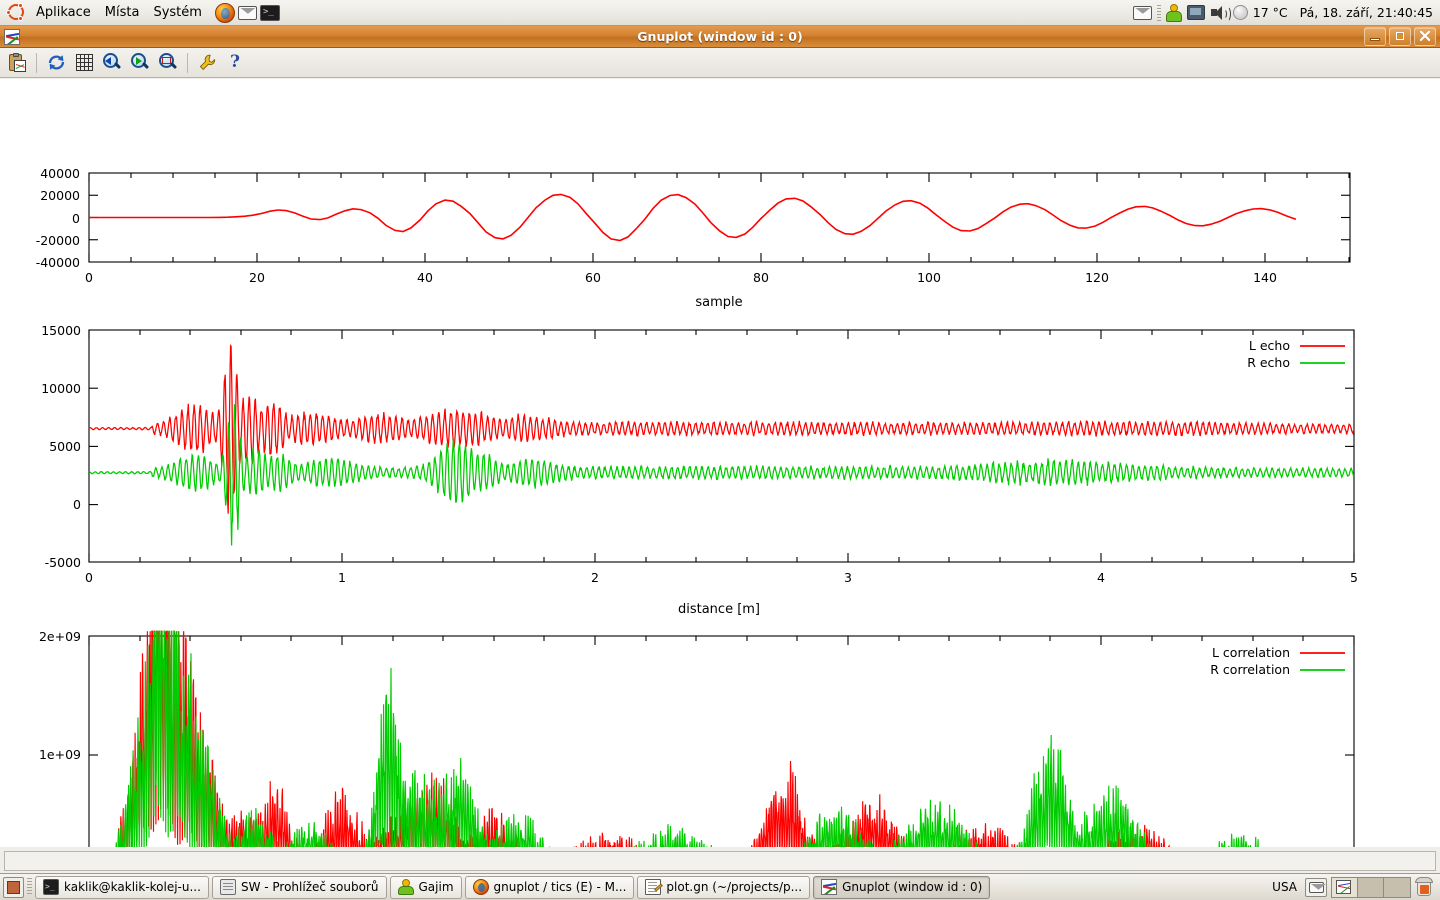 This screenshot has width=1440, height=900. What do you see at coordinates (122, 12) in the screenshot?
I see `menu-places: Místa` at bounding box center [122, 12].